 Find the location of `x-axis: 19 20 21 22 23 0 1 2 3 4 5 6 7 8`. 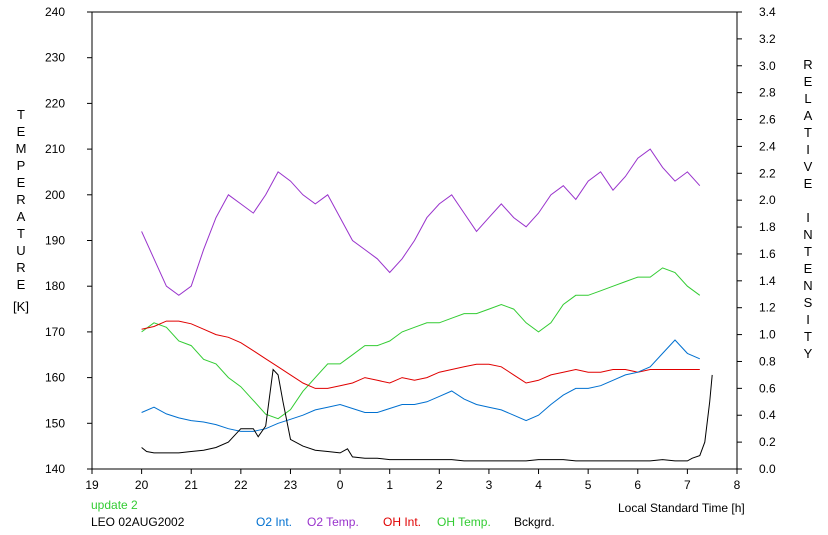

x-axis: 19 20 21 22 23 0 1 2 3 4 5 6 7 8 is located at coordinates (413, 480).